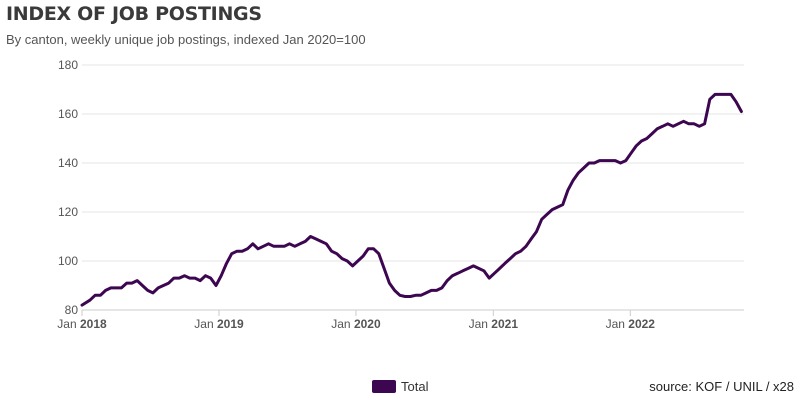 The height and width of the screenshot is (400, 800). I want to click on x-tick-label: Jan 2018, so click(82, 324).